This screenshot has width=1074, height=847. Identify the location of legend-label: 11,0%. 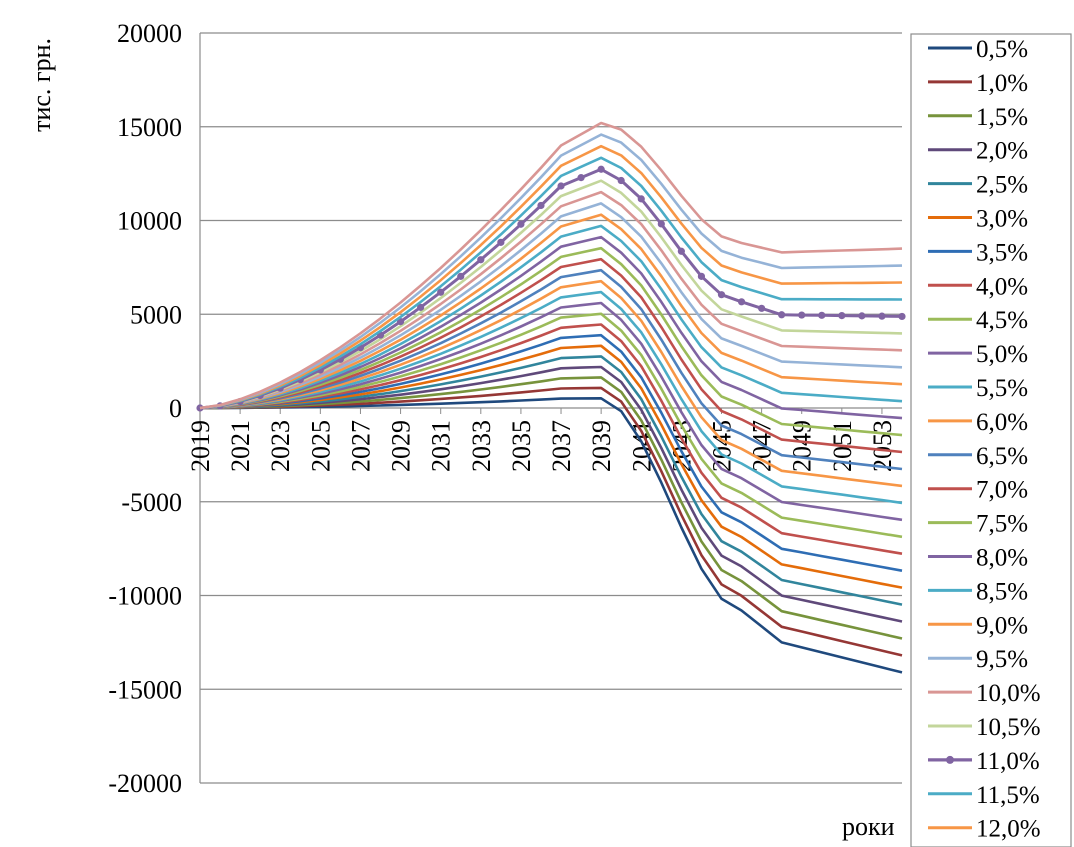
(1008, 761).